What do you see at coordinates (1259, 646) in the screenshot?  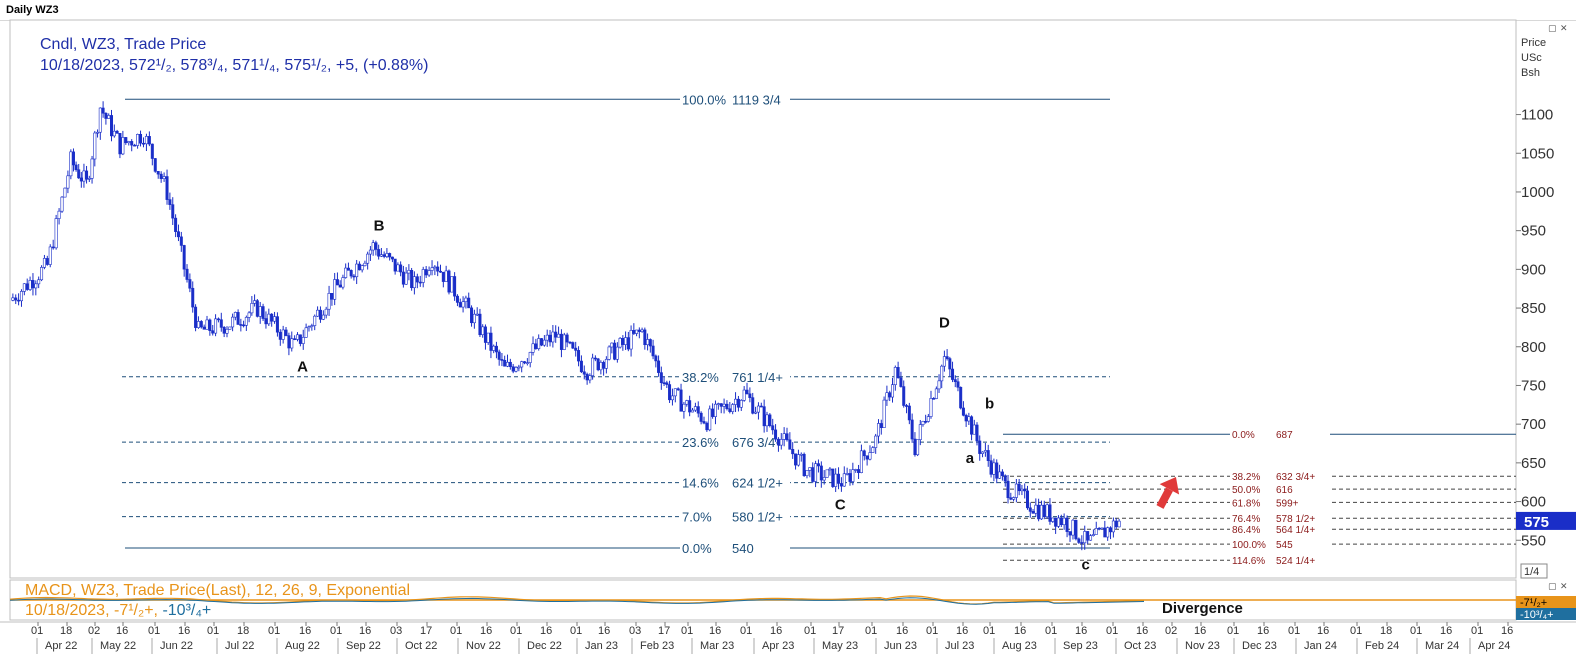 I see `x-month-label: Dec 23` at bounding box center [1259, 646].